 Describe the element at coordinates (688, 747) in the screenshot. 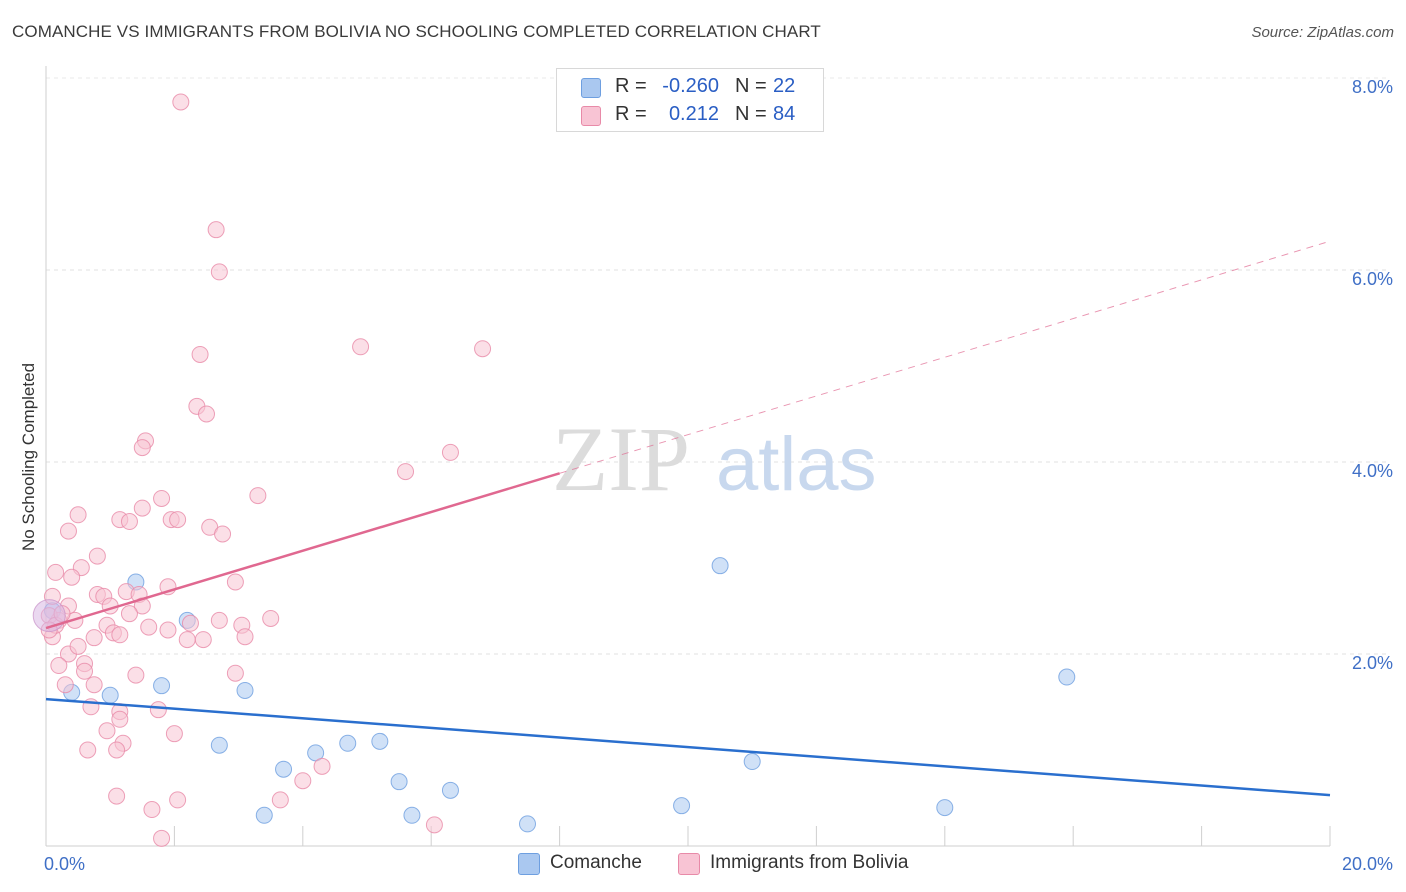

I see `trend-line-comanche` at that location.